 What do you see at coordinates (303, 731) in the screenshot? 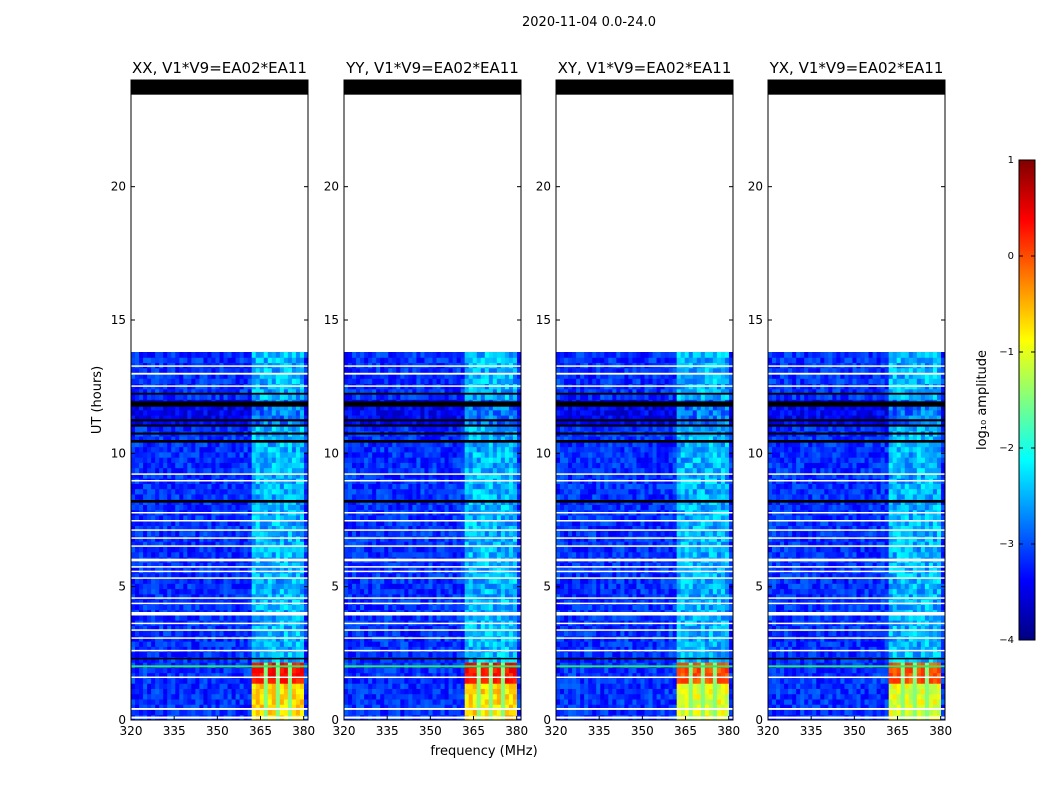
I see `x-tick-label: 380` at bounding box center [303, 731].